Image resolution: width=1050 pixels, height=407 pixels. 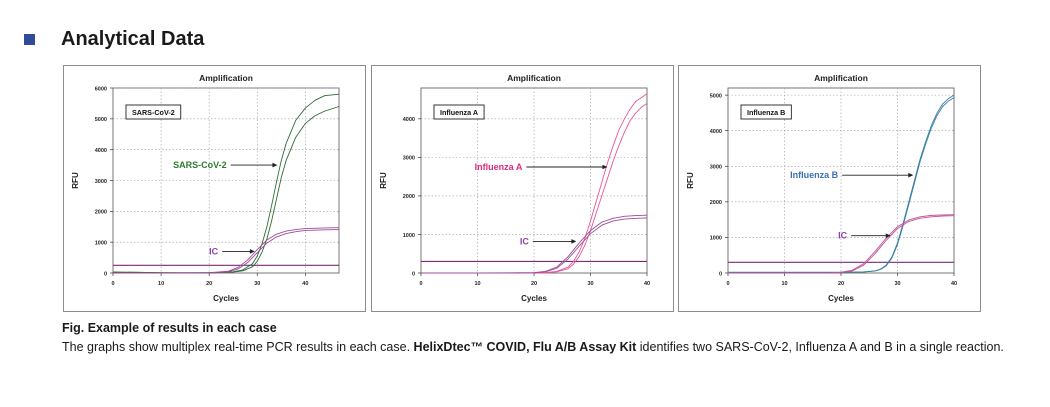 What do you see at coordinates (525, 347) in the screenshot?
I see `caption-product-name: HelixDtec™ COVID, Flu A/B Assay Kit` at bounding box center [525, 347].